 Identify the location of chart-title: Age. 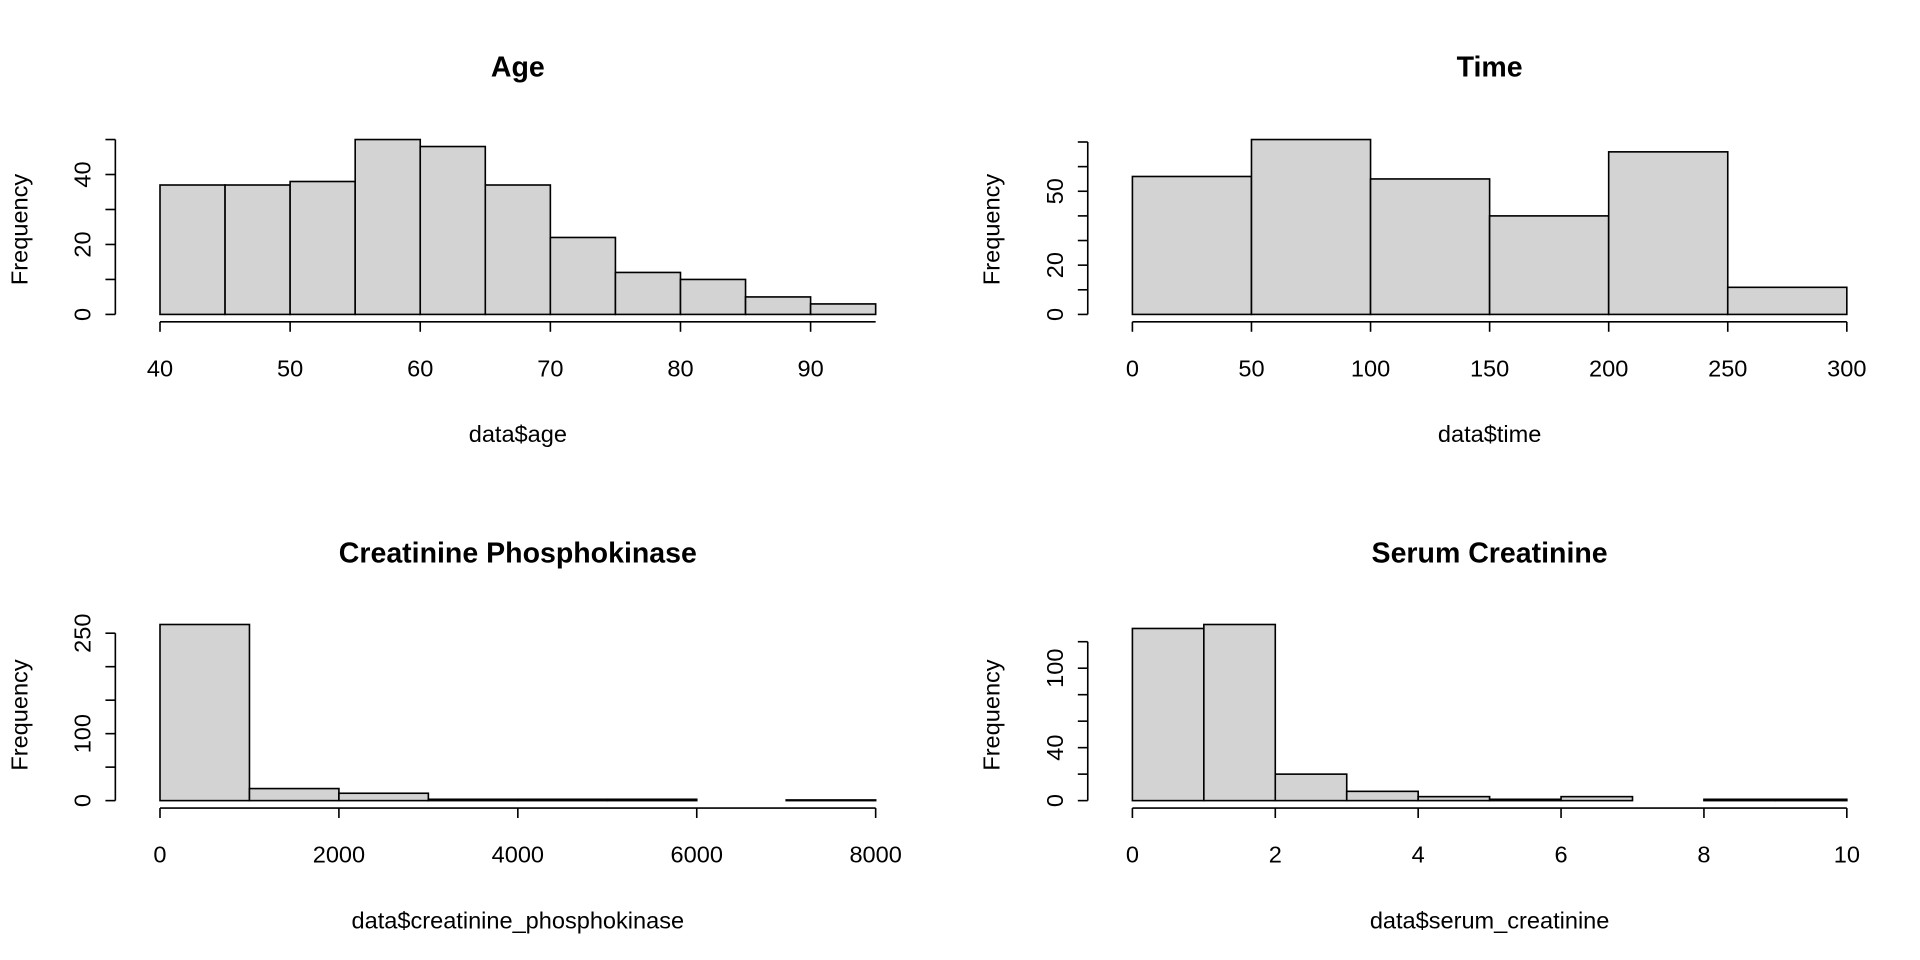
(518, 67).